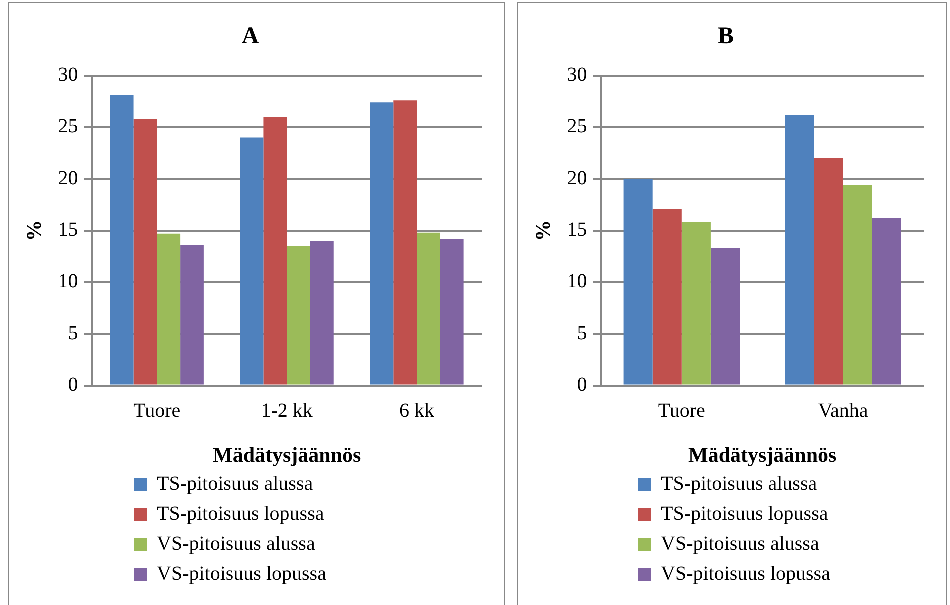  What do you see at coordinates (726, 37) in the screenshot?
I see `chart-title: B` at bounding box center [726, 37].